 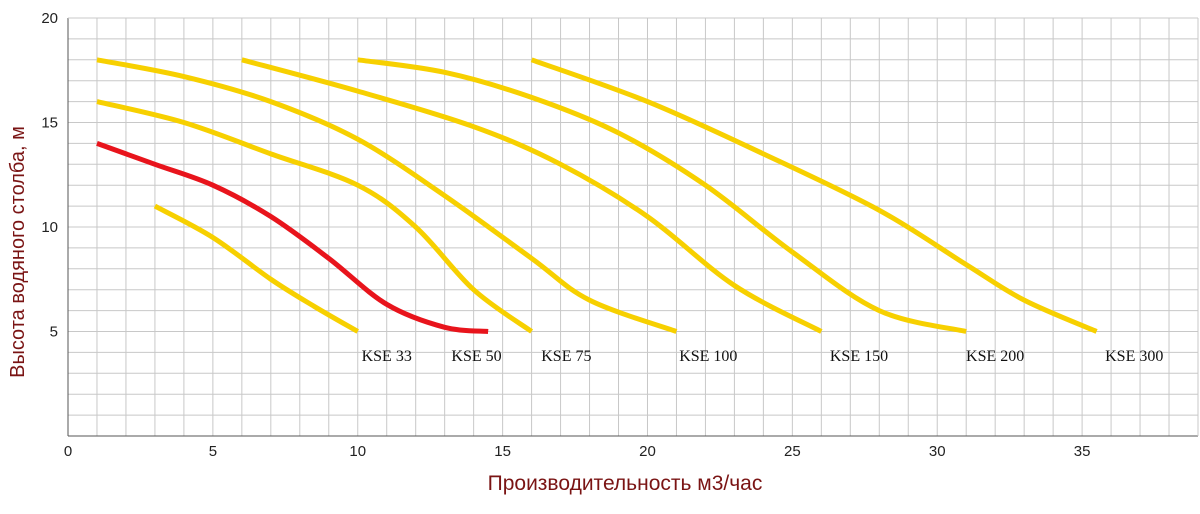 What do you see at coordinates (49, 123) in the screenshot?
I see `y-tick-label: 15` at bounding box center [49, 123].